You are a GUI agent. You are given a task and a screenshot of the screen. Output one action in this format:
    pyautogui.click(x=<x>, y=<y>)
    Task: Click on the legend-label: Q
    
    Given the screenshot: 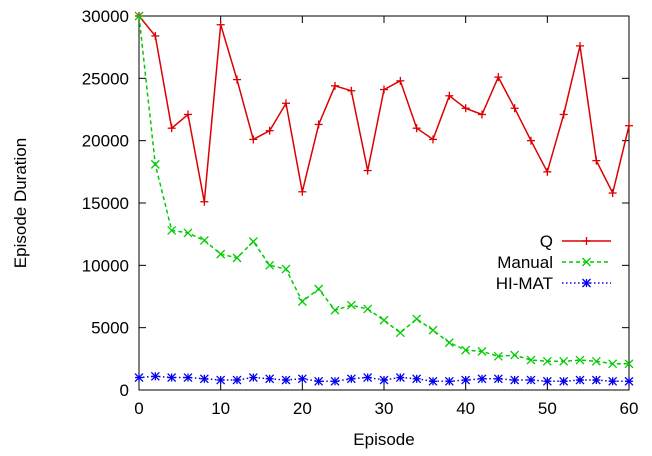 What is the action you would take?
    pyautogui.click(x=546, y=241)
    